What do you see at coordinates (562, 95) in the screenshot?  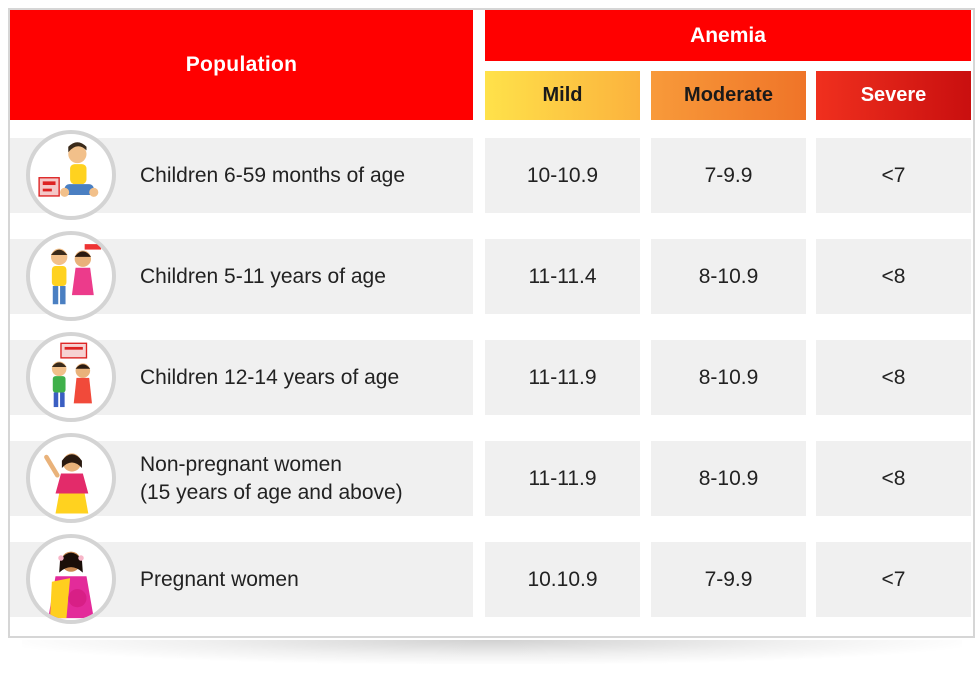 I see `mild-header: Mild` at bounding box center [562, 95].